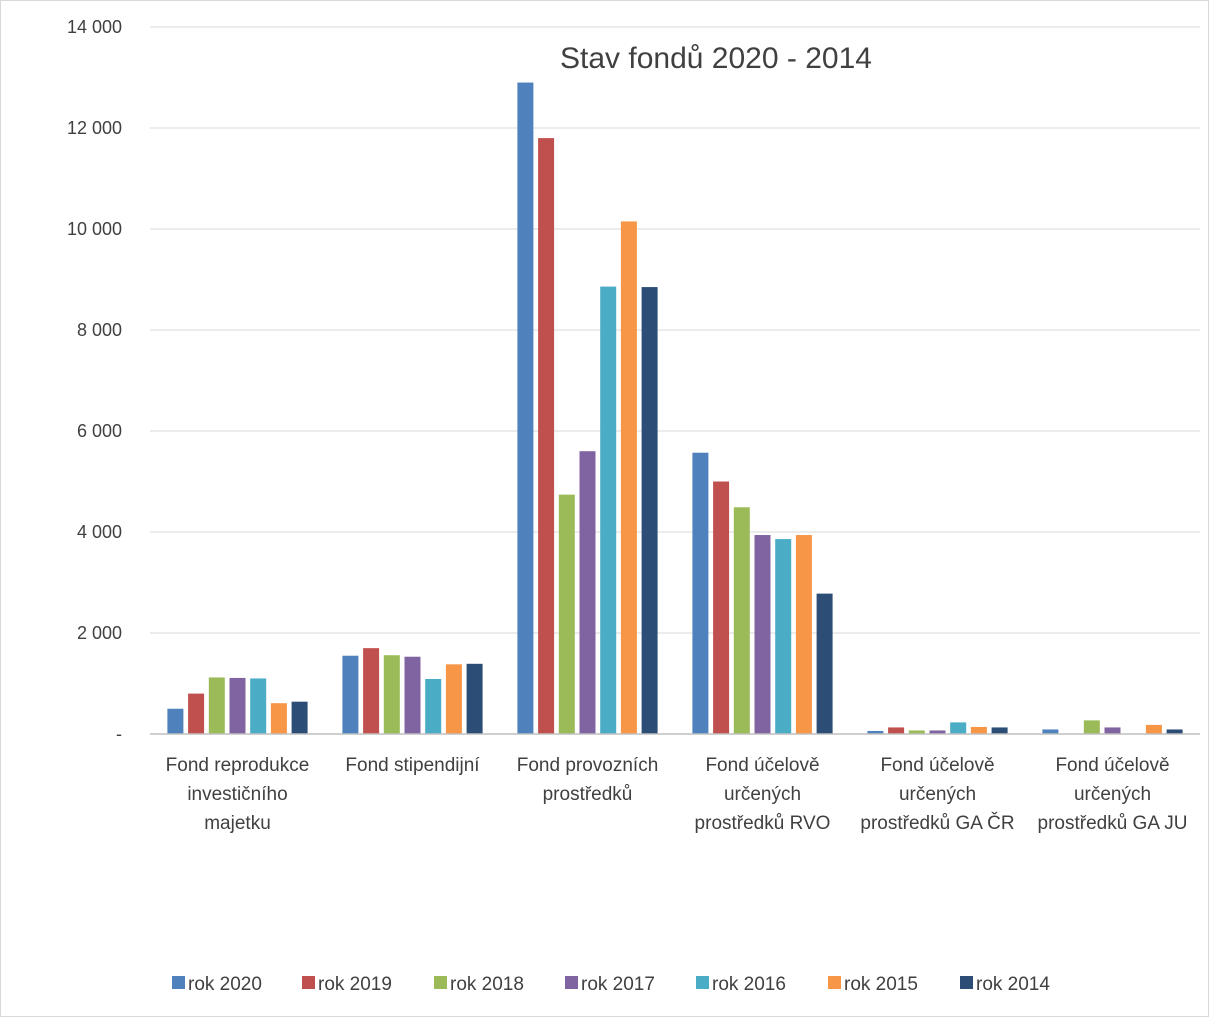 Image resolution: width=1209 pixels, height=1017 pixels. Describe the element at coordinates (1113, 823) in the screenshot. I see `x-tick-label: prostředků GA JU` at that location.